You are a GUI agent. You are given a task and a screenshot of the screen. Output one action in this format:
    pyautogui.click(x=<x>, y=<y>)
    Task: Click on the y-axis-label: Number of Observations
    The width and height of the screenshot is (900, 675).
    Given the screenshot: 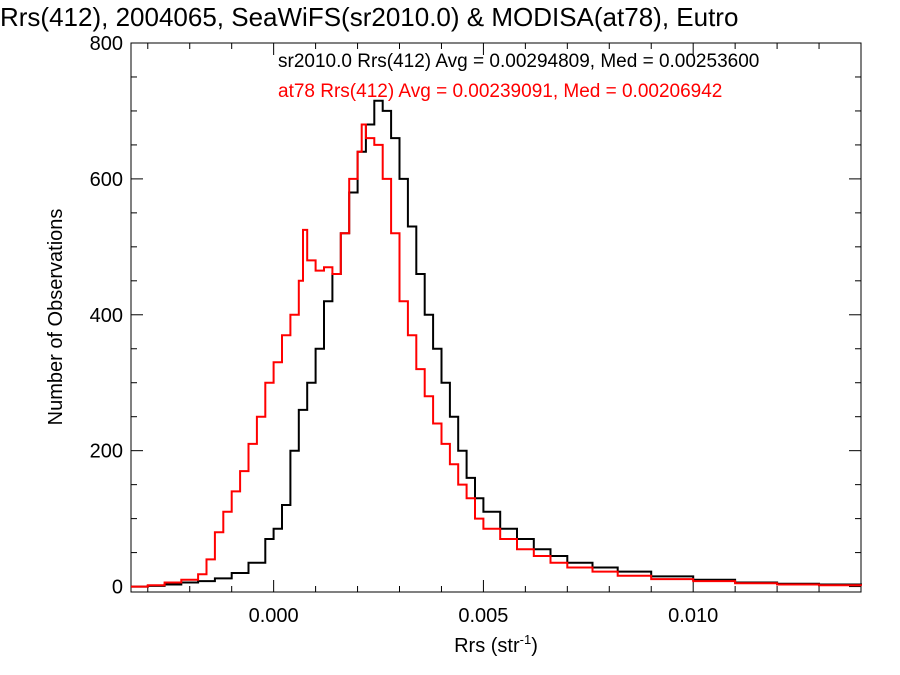 What is the action you would take?
    pyautogui.click(x=56, y=317)
    